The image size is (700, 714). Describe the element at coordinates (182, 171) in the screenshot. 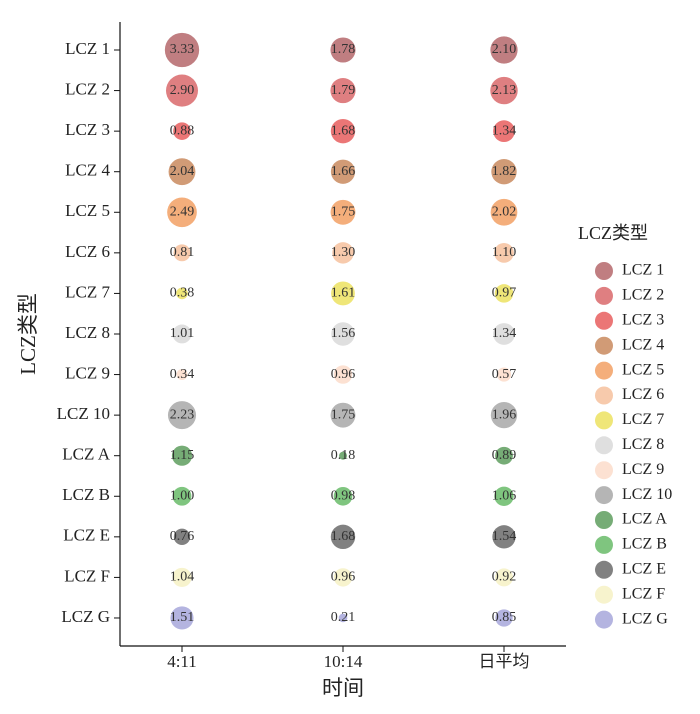

I see `value-label: 2.04` at that location.